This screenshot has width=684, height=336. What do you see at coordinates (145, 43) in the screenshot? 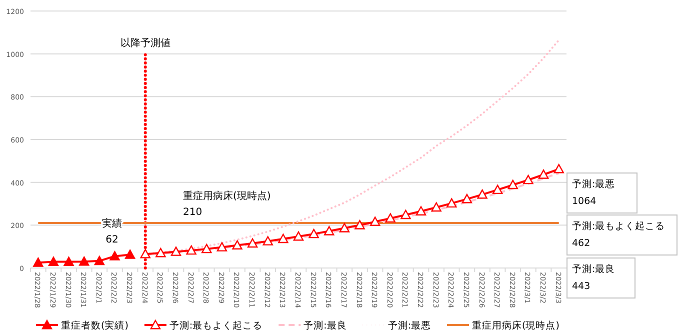
I see `ref-line-label: 以降予測値` at bounding box center [145, 43].